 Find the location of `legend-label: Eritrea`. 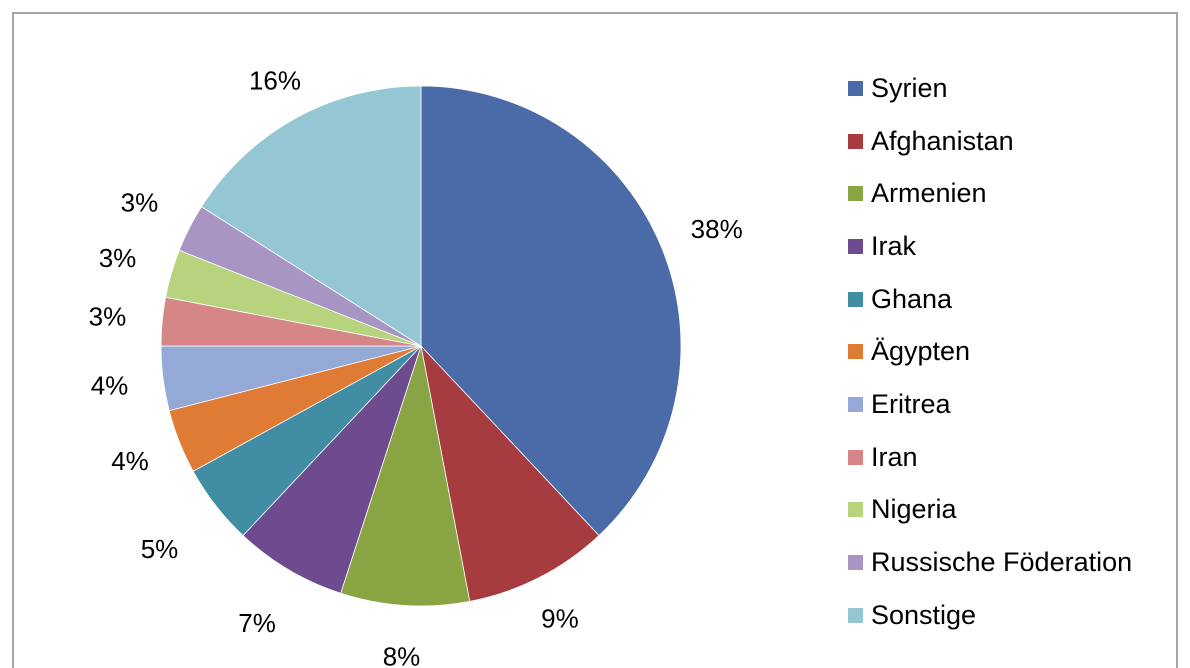

legend-label: Eritrea is located at coordinates (911, 403).